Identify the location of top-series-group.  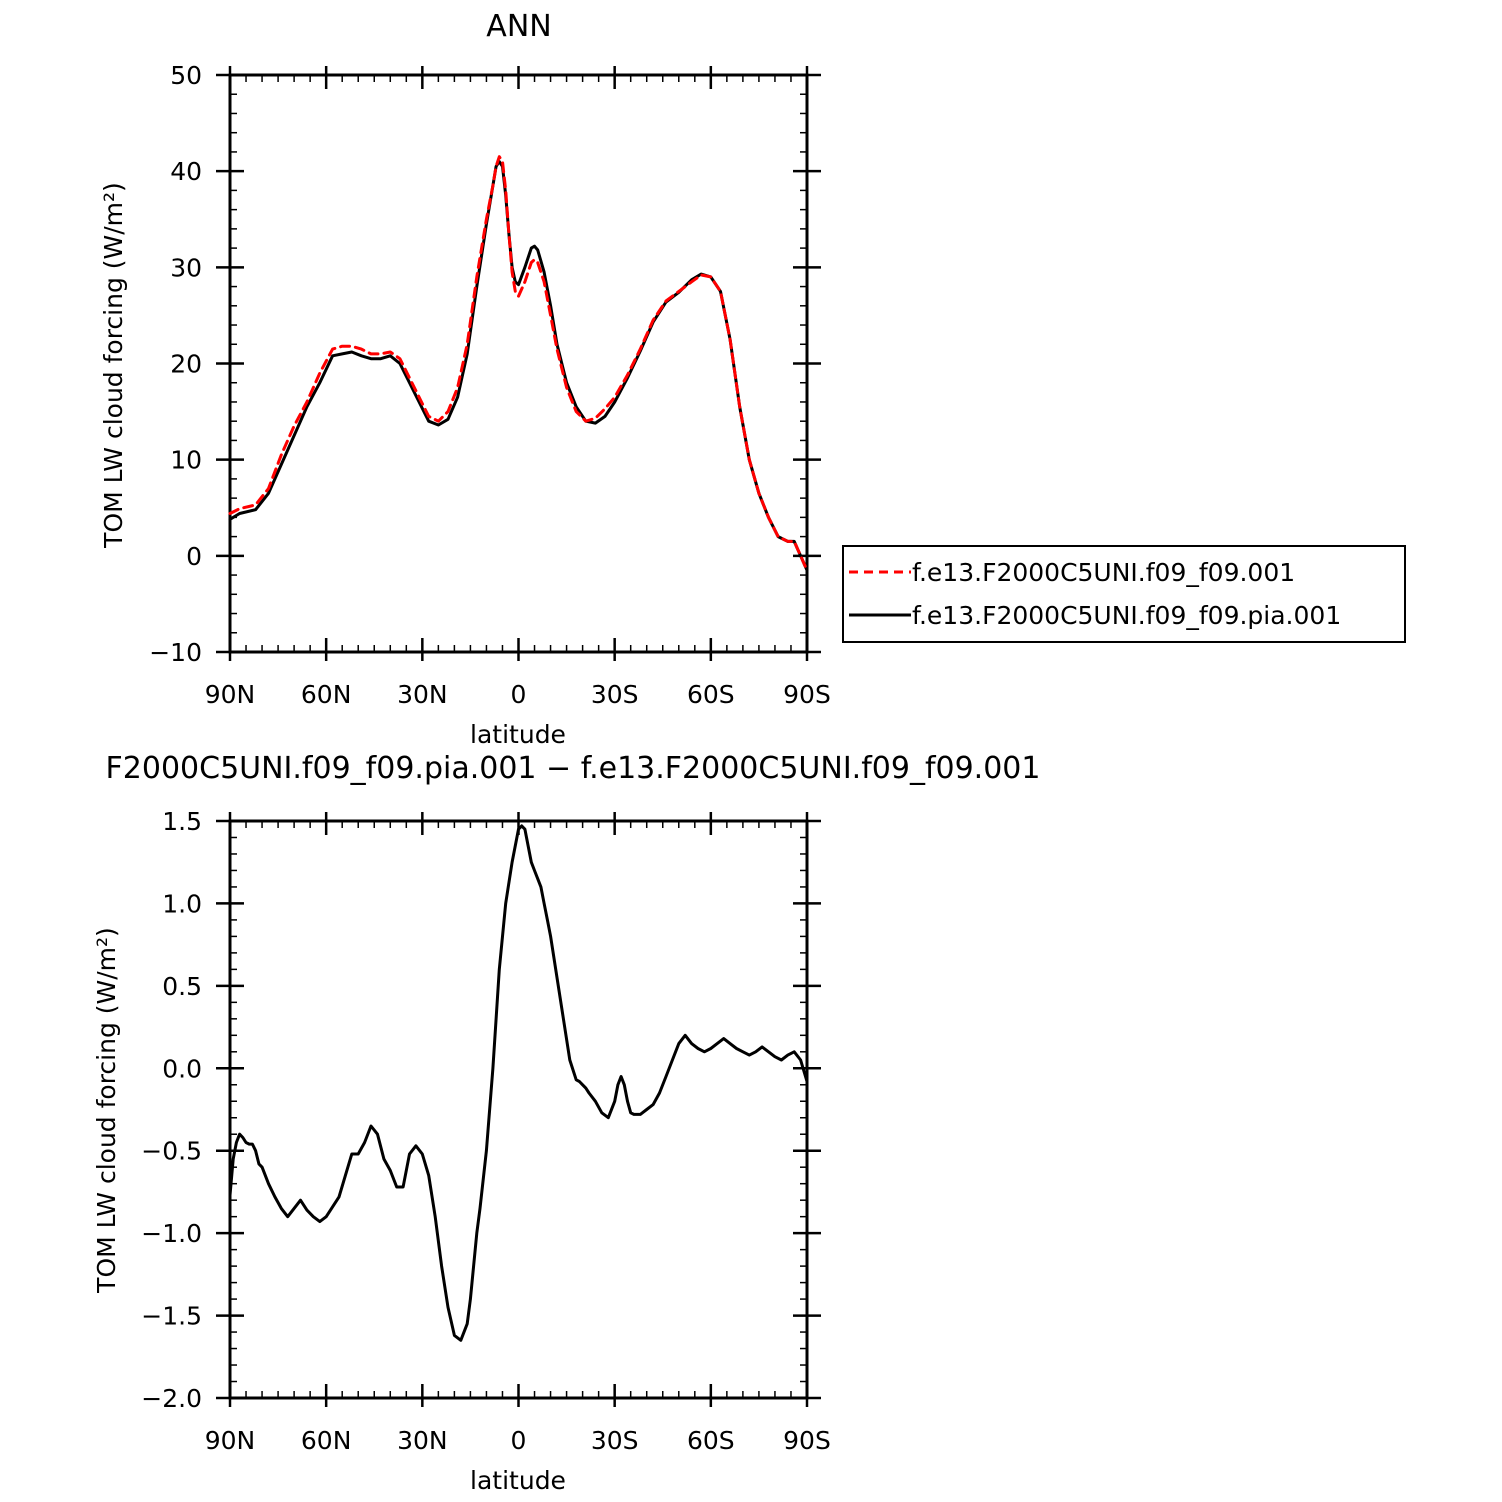
(518, 363).